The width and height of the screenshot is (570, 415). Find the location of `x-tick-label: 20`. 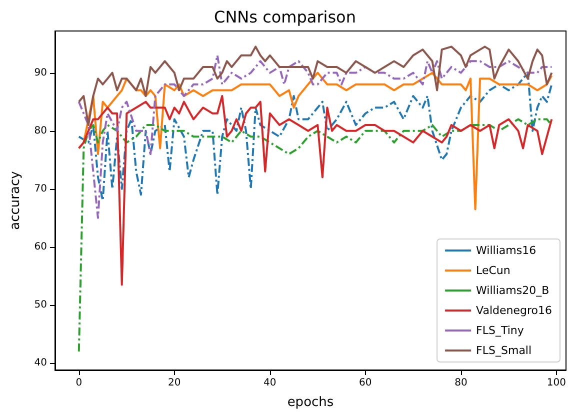

x-tick-label: 20 is located at coordinates (174, 383).